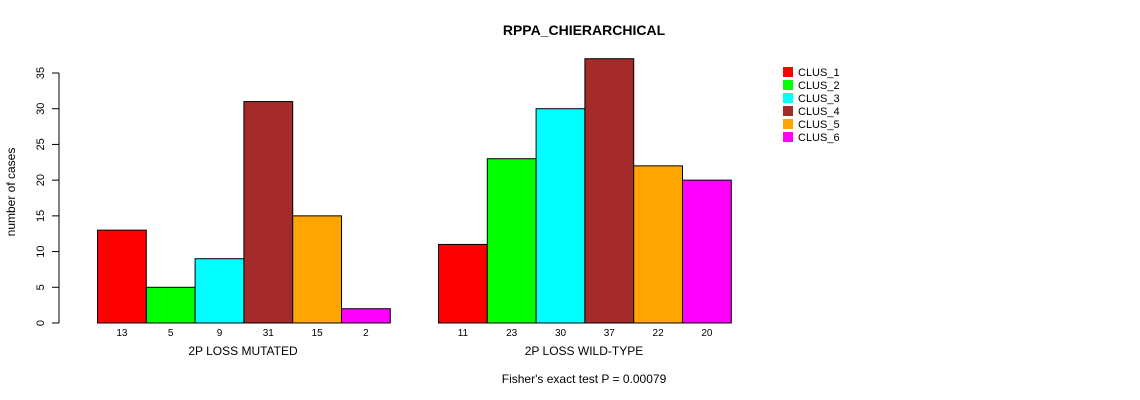 This screenshot has height=400, width=1140. What do you see at coordinates (269, 333) in the screenshot?
I see `bar-count-label: 31` at bounding box center [269, 333].